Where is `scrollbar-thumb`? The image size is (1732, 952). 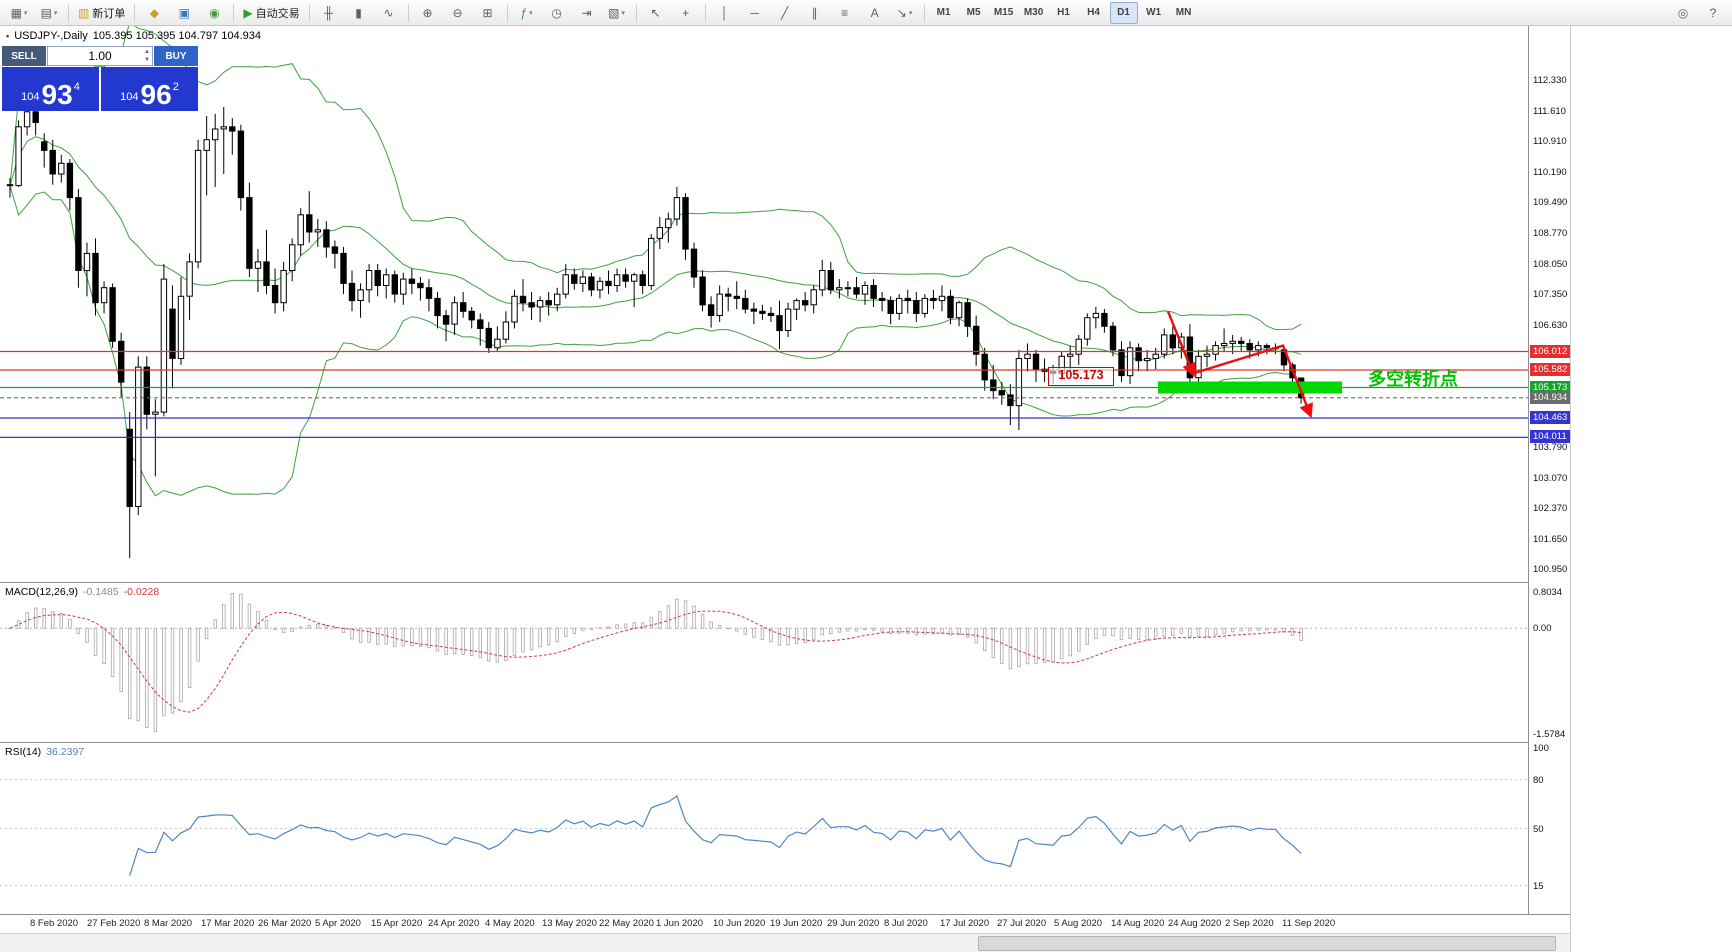
scrollbar-thumb is located at coordinates (1267, 943).